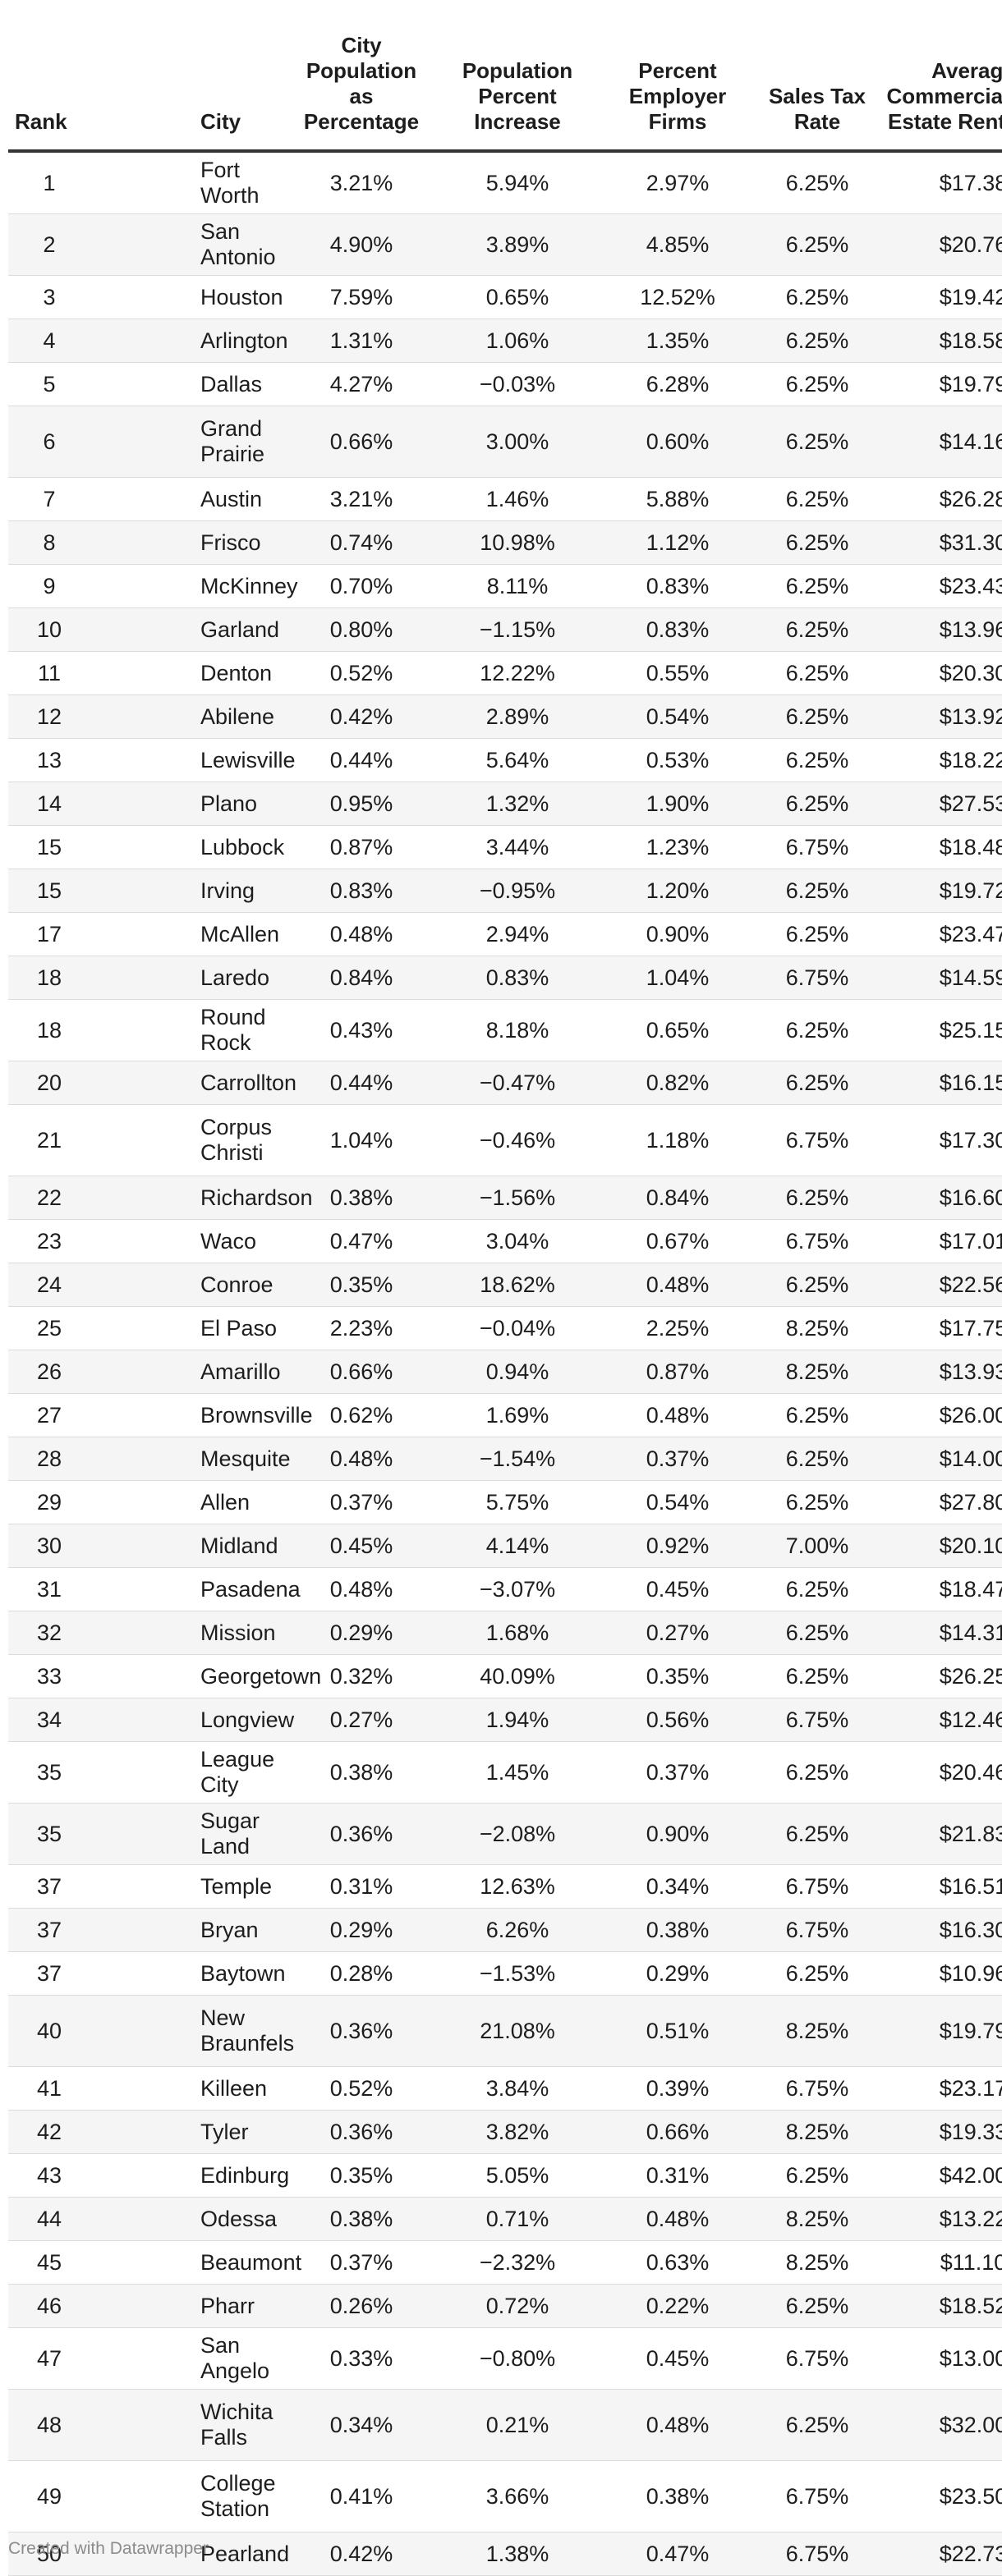 The width and height of the screenshot is (1002, 2576). What do you see at coordinates (517, 2132) in the screenshot?
I see `cell-population-increase: 3.82%` at bounding box center [517, 2132].